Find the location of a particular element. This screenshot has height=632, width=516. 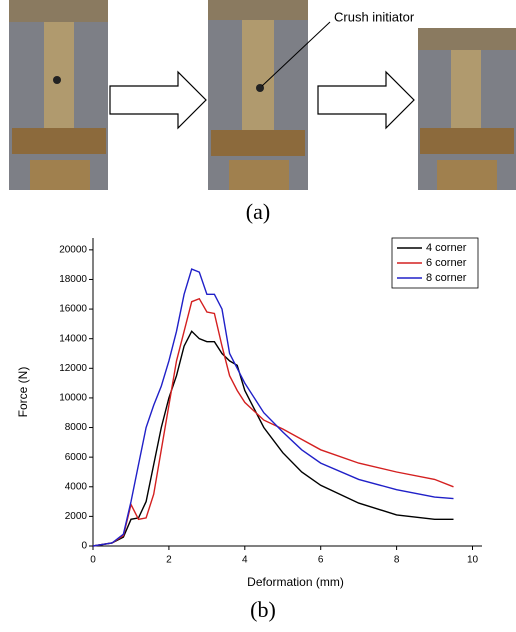

legend-label: 4 corner is located at coordinates (446, 248).